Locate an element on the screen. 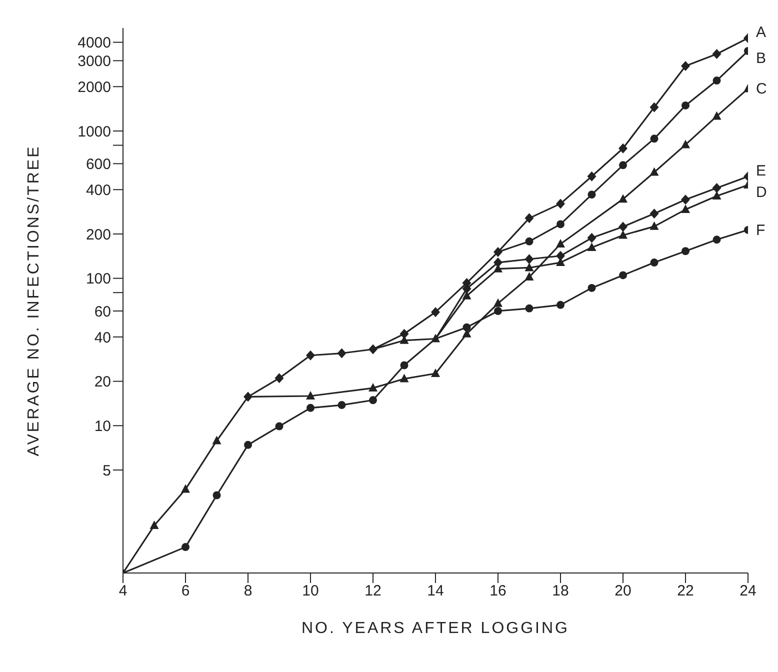  x-tick-label: 12 is located at coordinates (373, 591).